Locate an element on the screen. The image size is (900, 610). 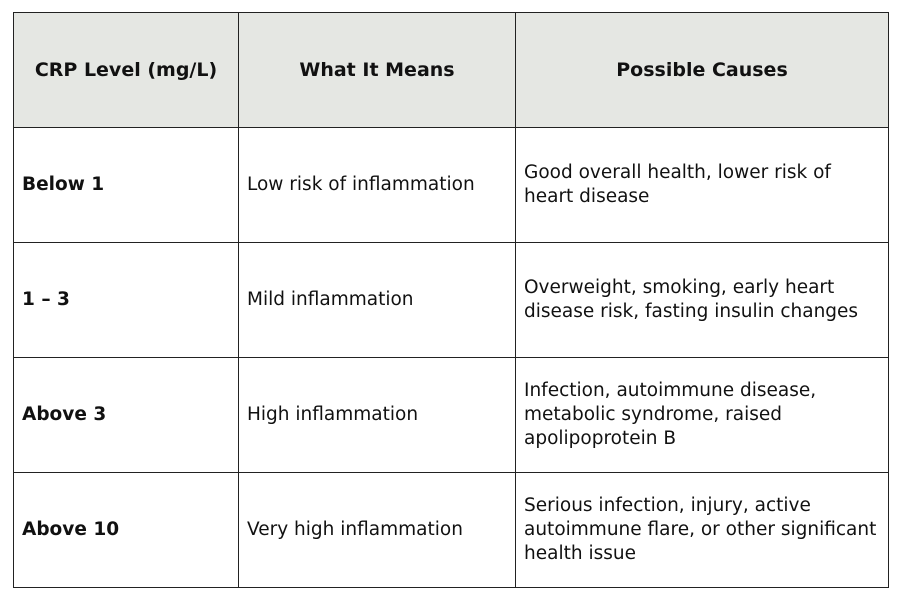
meaning-cell: High inflammation is located at coordinates (377, 415).